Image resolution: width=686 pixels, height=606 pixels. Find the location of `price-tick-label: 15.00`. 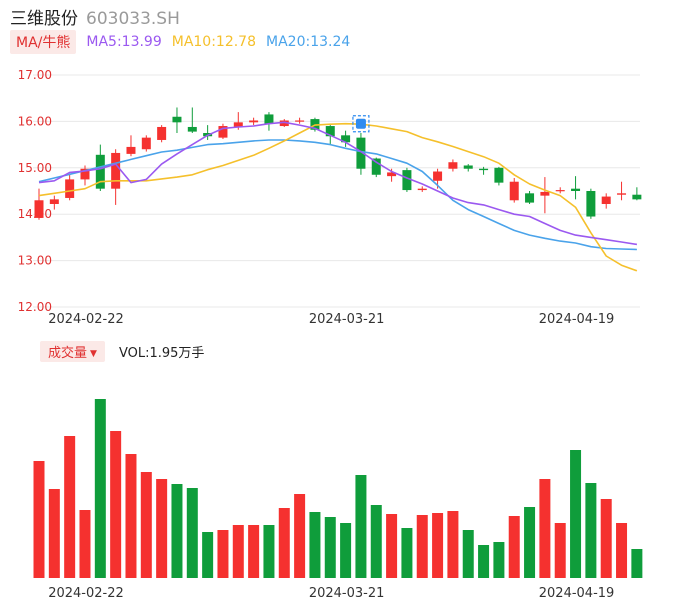

price-tick-label: 15.00 is located at coordinates (35, 168).